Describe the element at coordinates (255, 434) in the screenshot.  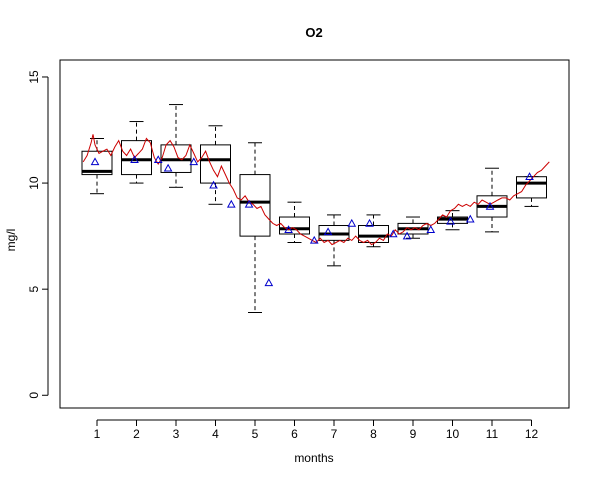
I see `x-tick-label: 5` at that location.